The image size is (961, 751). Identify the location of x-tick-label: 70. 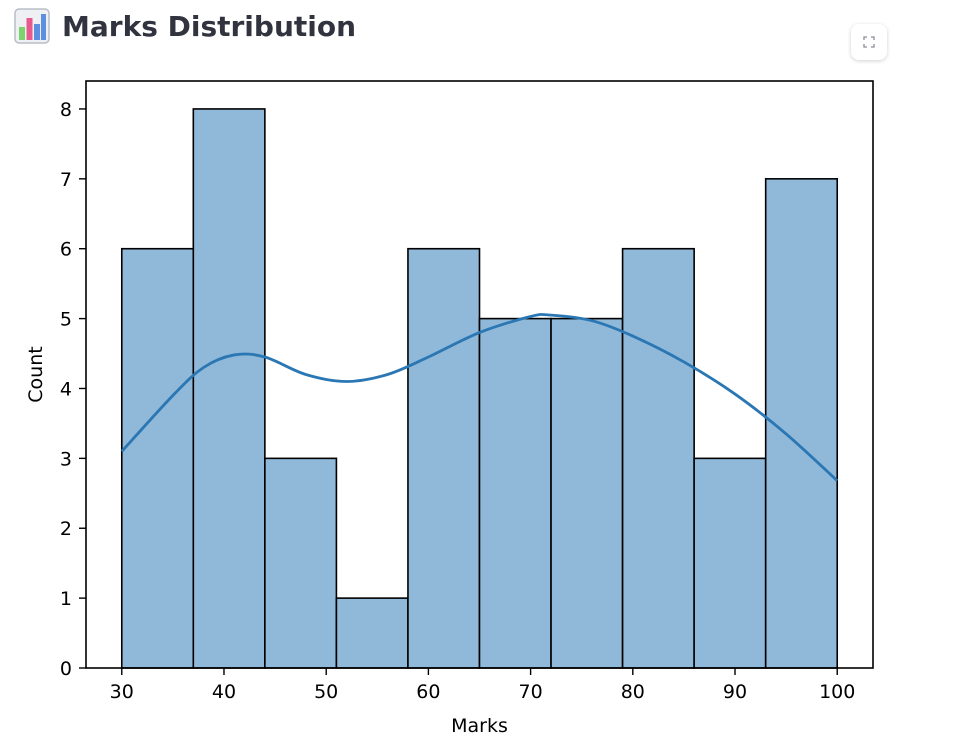
(531, 692).